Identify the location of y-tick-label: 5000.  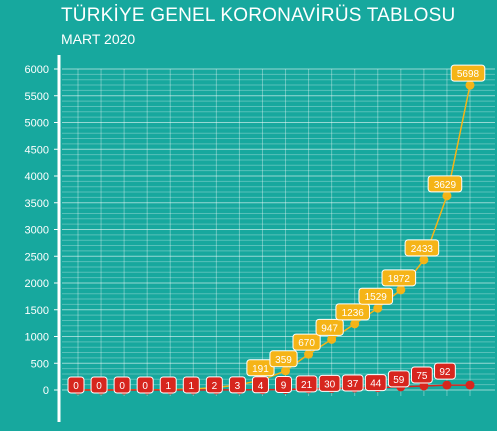
(37, 124).